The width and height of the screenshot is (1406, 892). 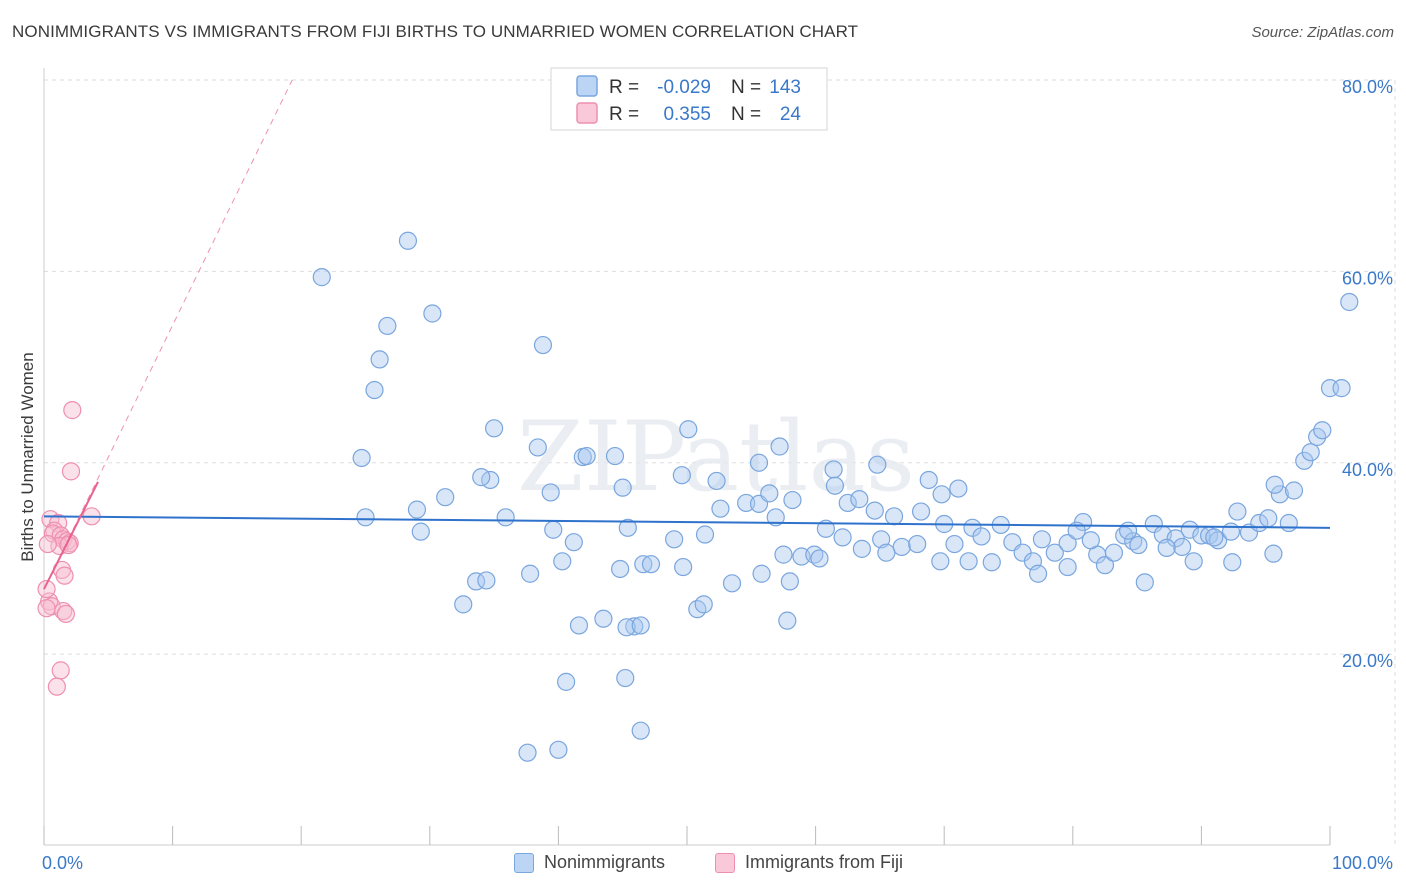 What do you see at coordinates (1367, 87) in the screenshot?
I see `y-tick-label: 80.0%` at bounding box center [1367, 87].